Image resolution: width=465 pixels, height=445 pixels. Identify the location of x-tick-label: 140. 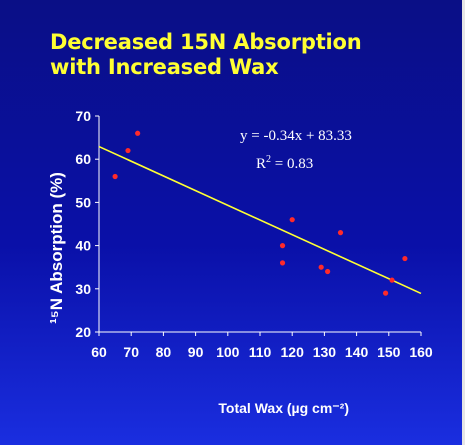
(357, 352).